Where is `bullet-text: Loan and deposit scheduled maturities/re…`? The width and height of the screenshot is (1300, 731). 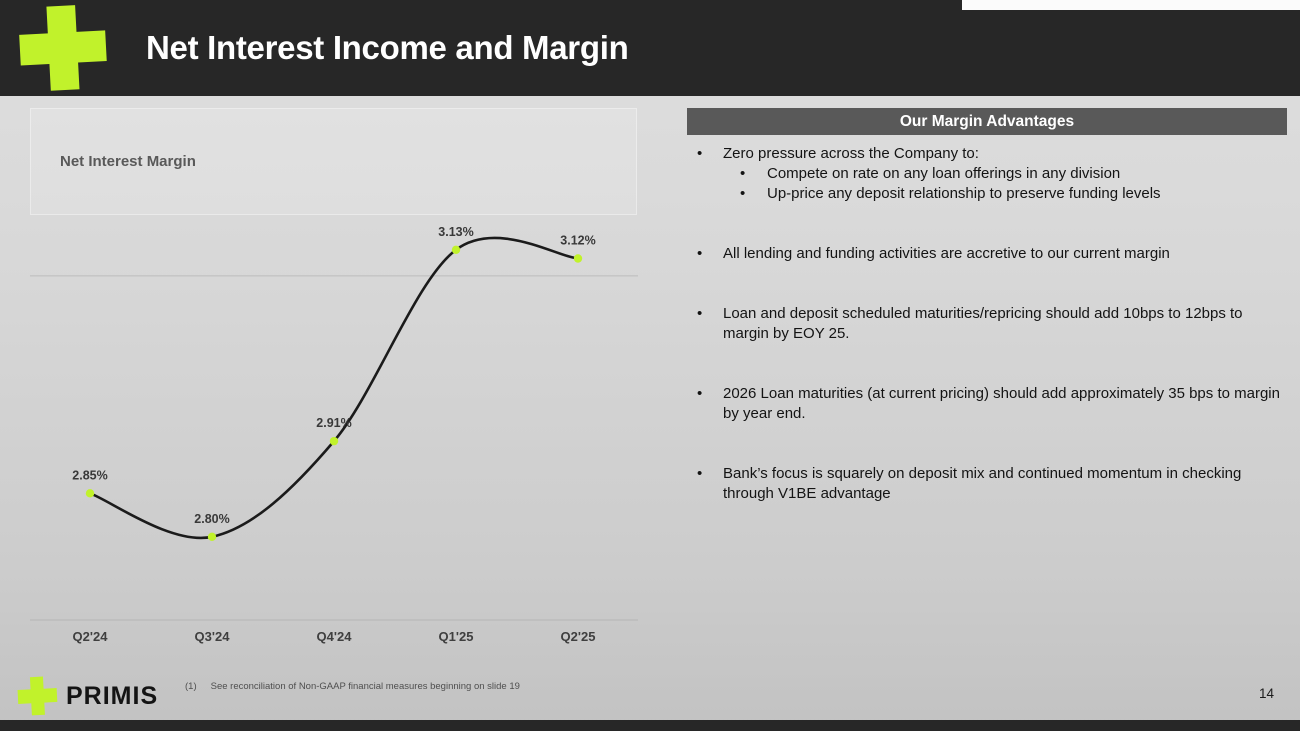
bullet-text: Loan and deposit scheduled maturities/re… is located at coordinates (983, 323).